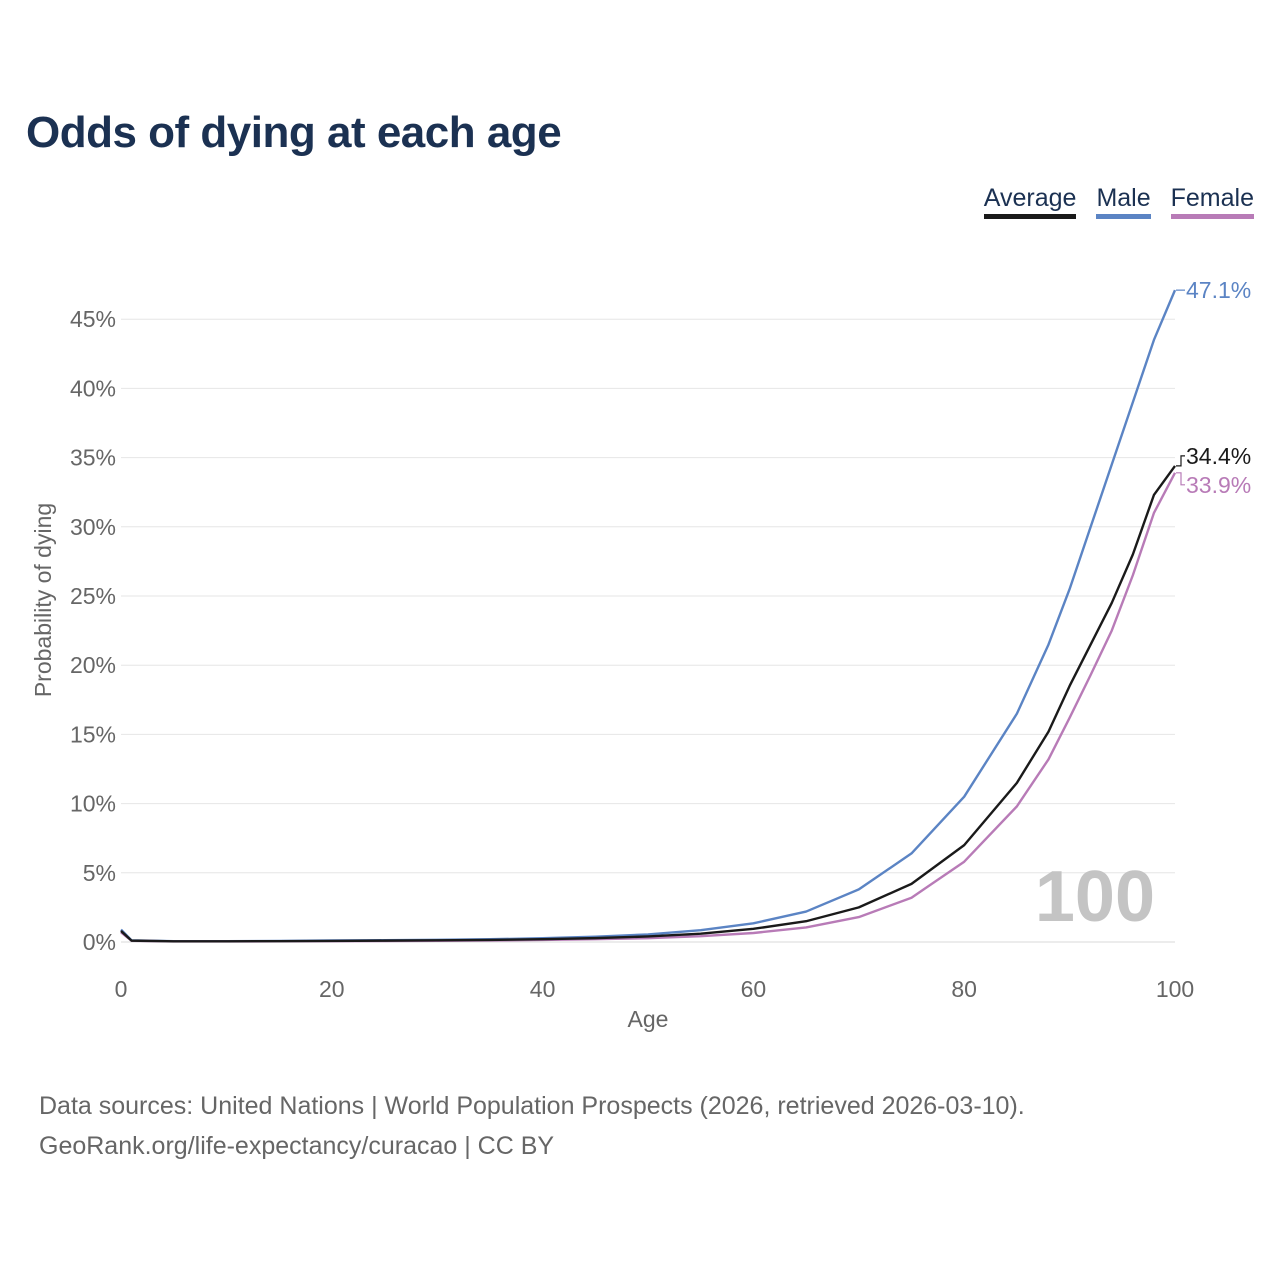 This screenshot has height=1280, width=1280. What do you see at coordinates (93, 665) in the screenshot?
I see `y-tick-label: 20%` at bounding box center [93, 665].